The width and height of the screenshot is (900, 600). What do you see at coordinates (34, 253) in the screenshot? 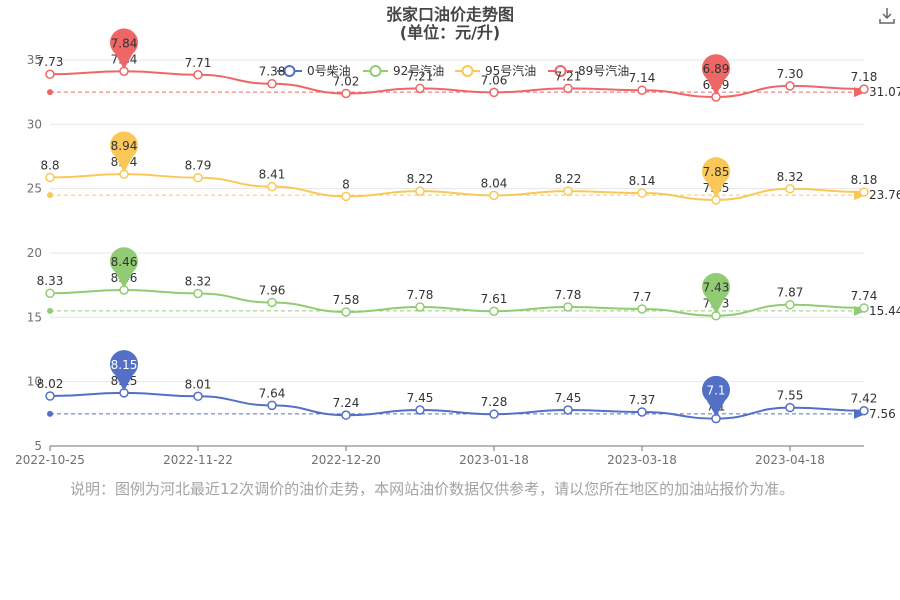
I see `y-axis: 5 10 15 20 25 30 35` at bounding box center [34, 253].